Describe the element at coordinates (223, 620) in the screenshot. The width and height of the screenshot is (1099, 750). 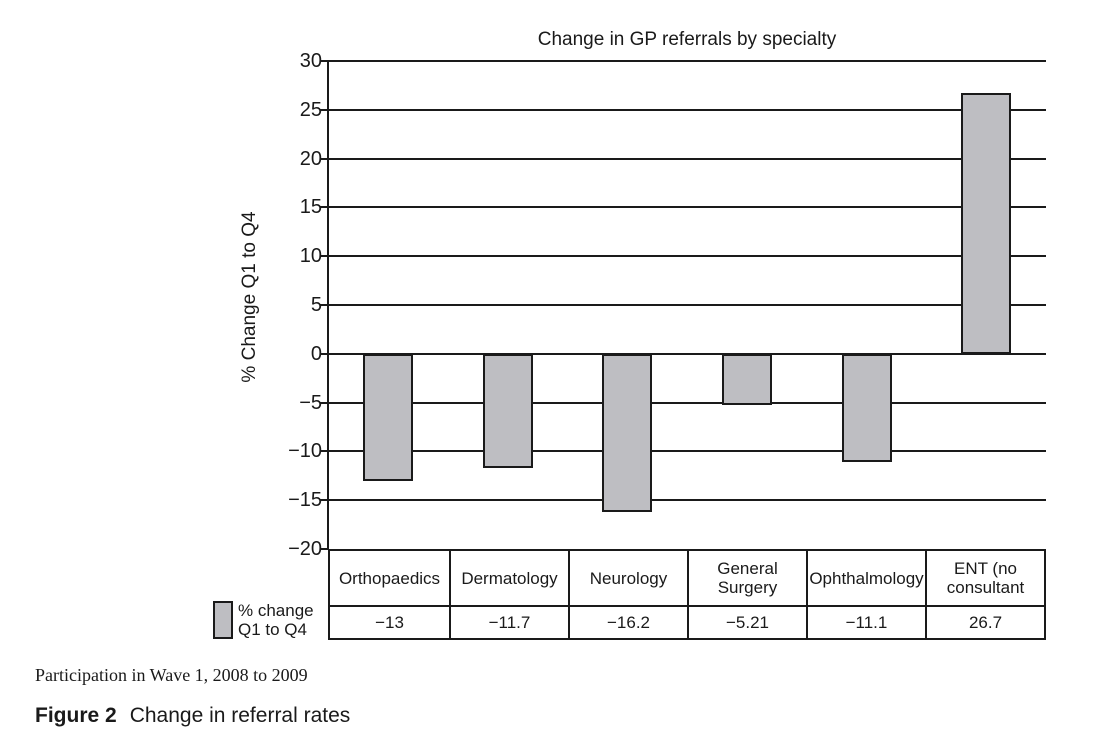
I see `legend-swatch` at that location.